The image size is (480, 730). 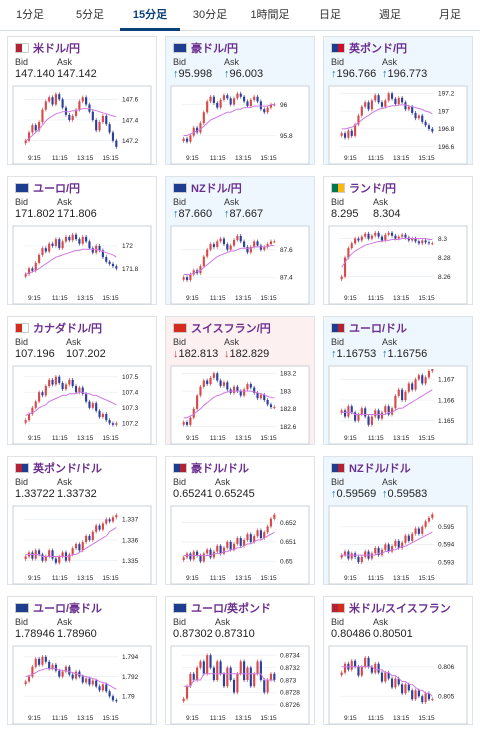 I want to click on pair-name: NZドル/ドル, so click(x=380, y=469).